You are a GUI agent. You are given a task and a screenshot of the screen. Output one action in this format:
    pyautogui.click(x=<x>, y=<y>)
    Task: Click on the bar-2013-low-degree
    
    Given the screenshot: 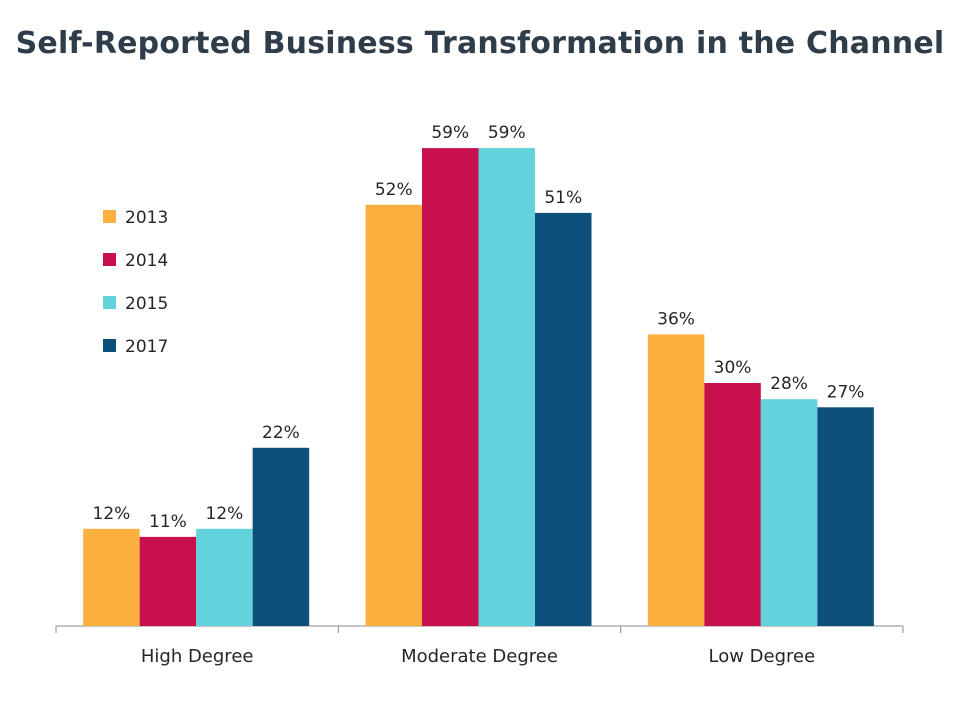 What is the action you would take?
    pyautogui.click(x=676, y=480)
    